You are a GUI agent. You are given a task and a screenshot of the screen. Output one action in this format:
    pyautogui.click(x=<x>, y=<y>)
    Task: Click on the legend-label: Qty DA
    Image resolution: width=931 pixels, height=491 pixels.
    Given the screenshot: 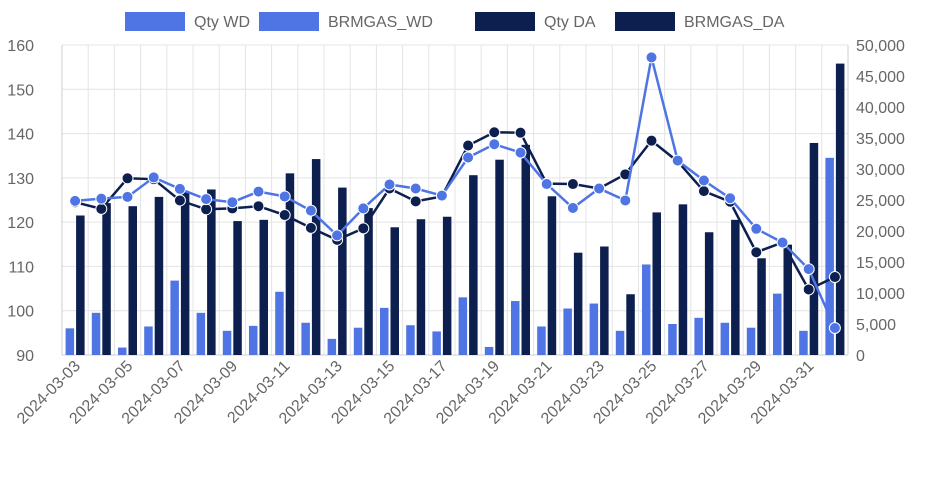 What is the action you would take?
    pyautogui.click(x=570, y=22)
    